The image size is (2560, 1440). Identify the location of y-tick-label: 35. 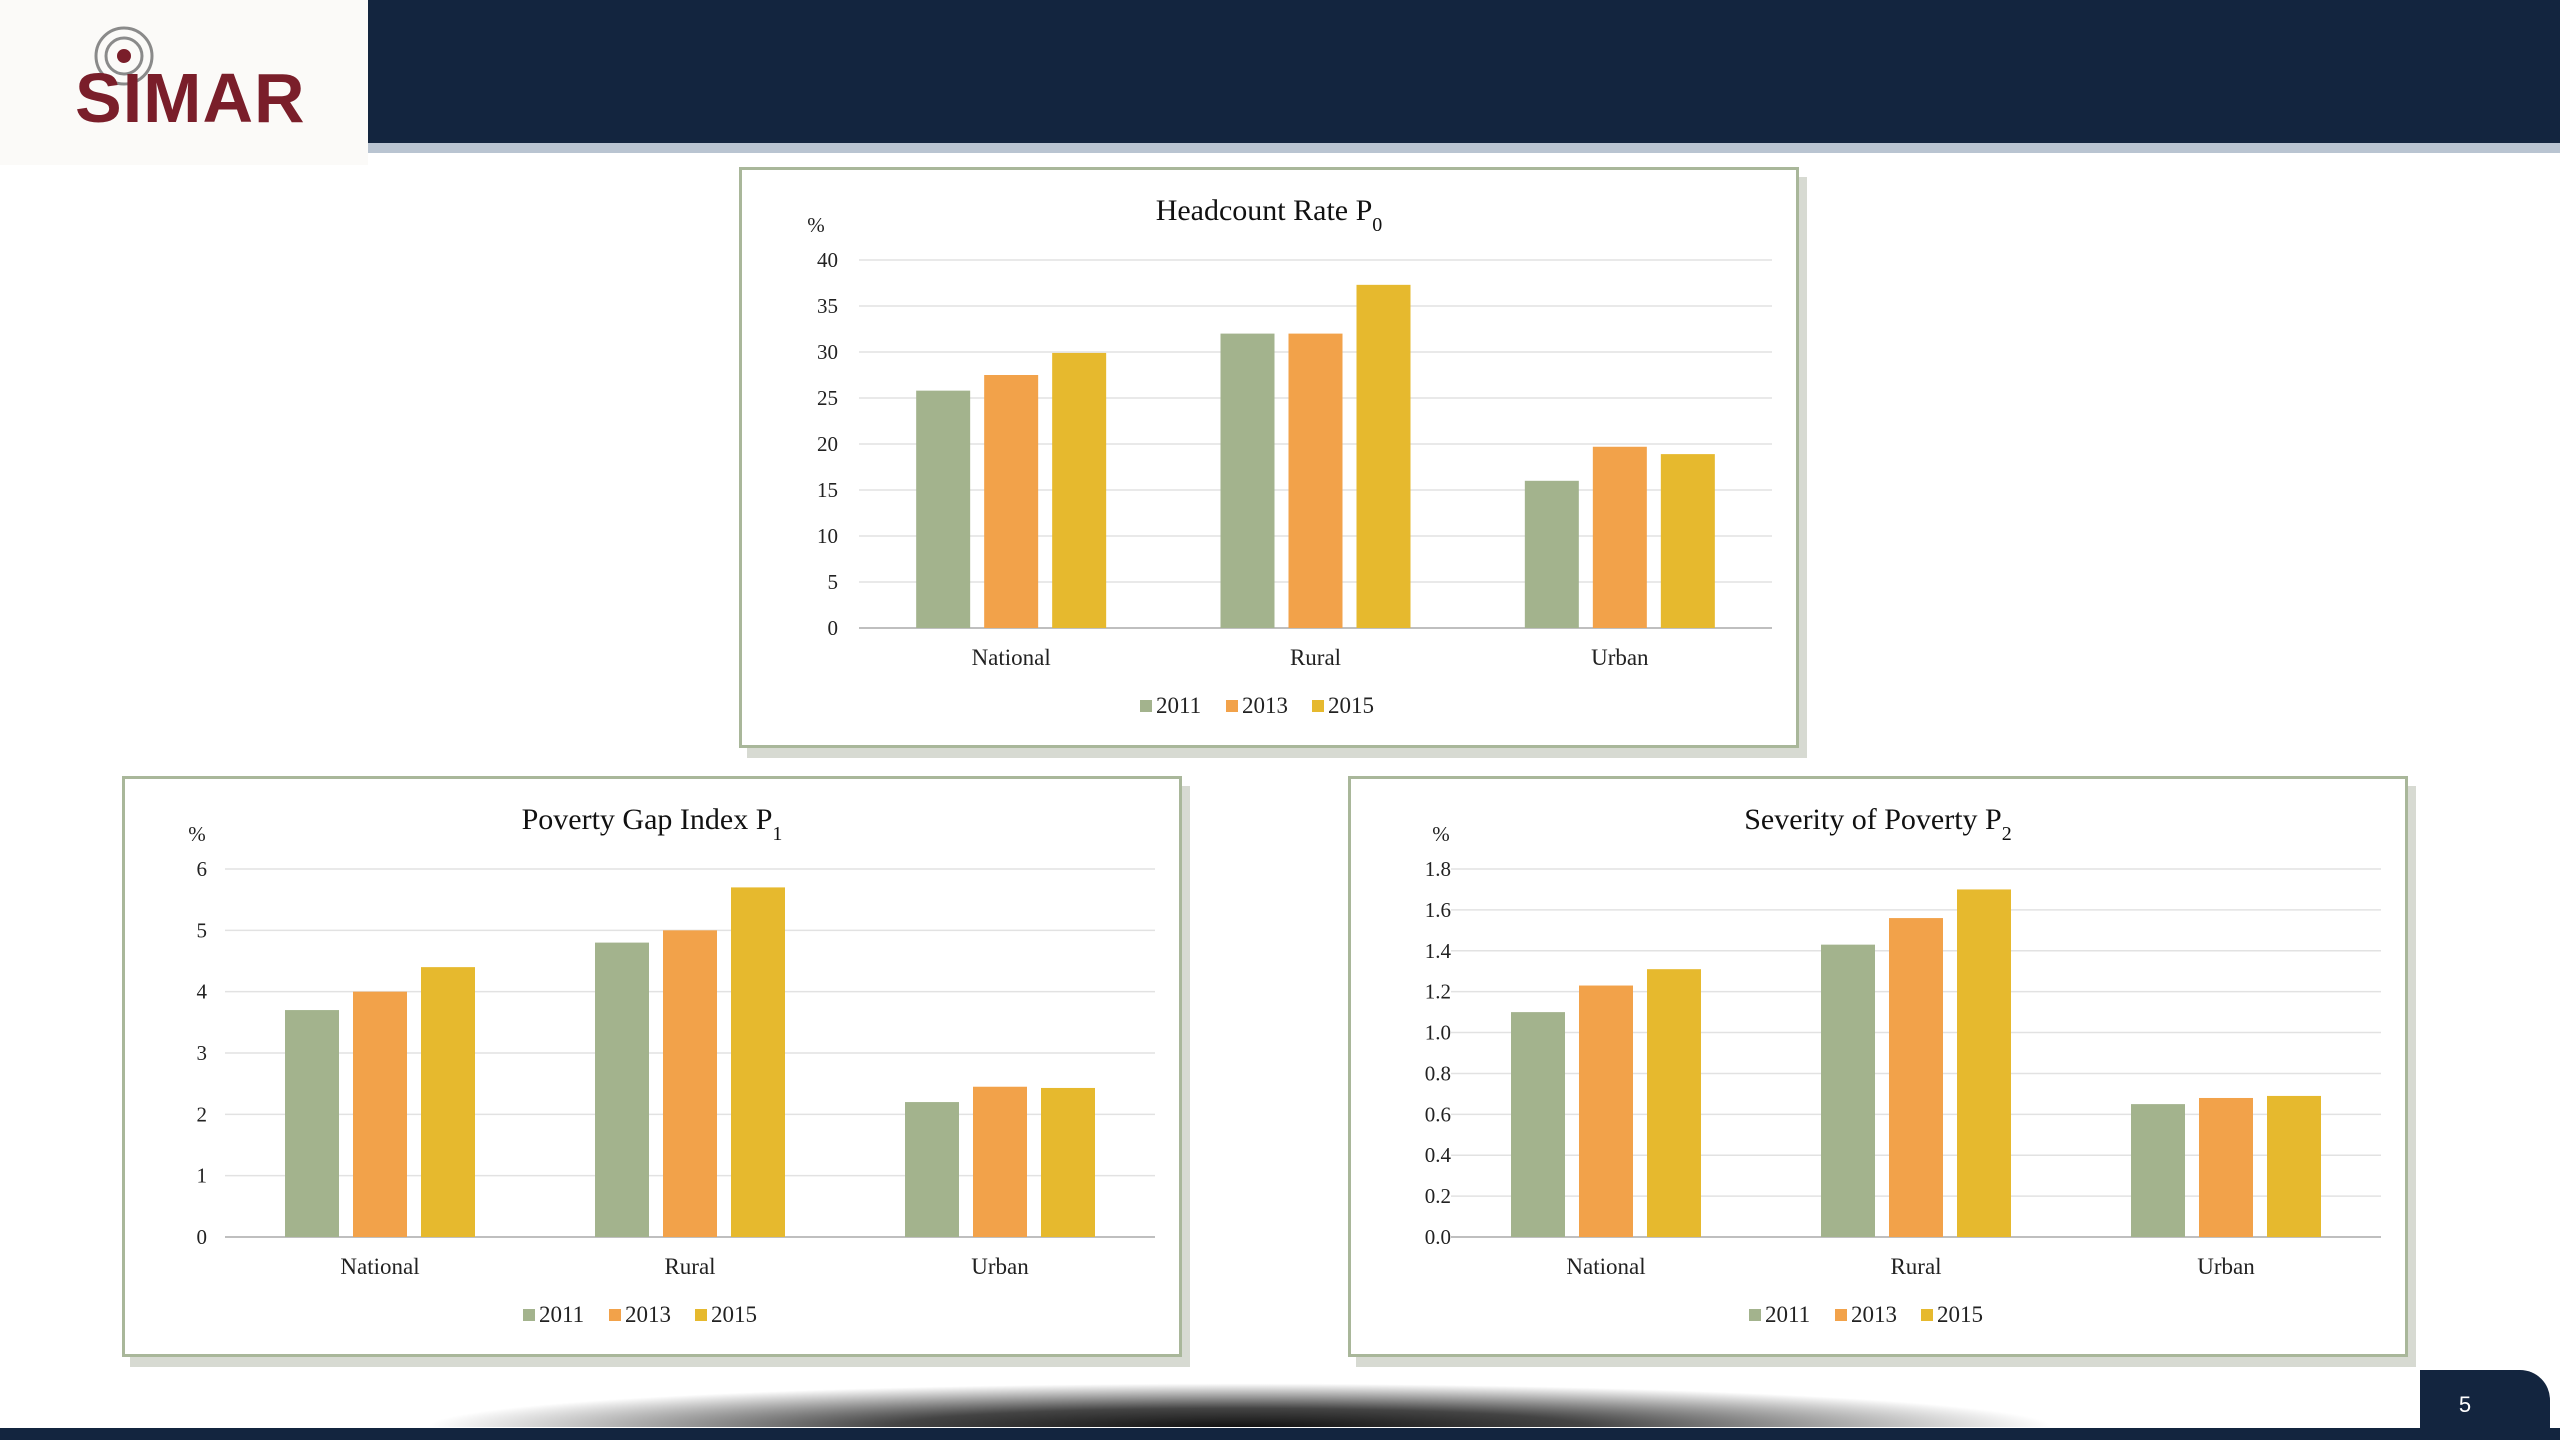
(827, 306).